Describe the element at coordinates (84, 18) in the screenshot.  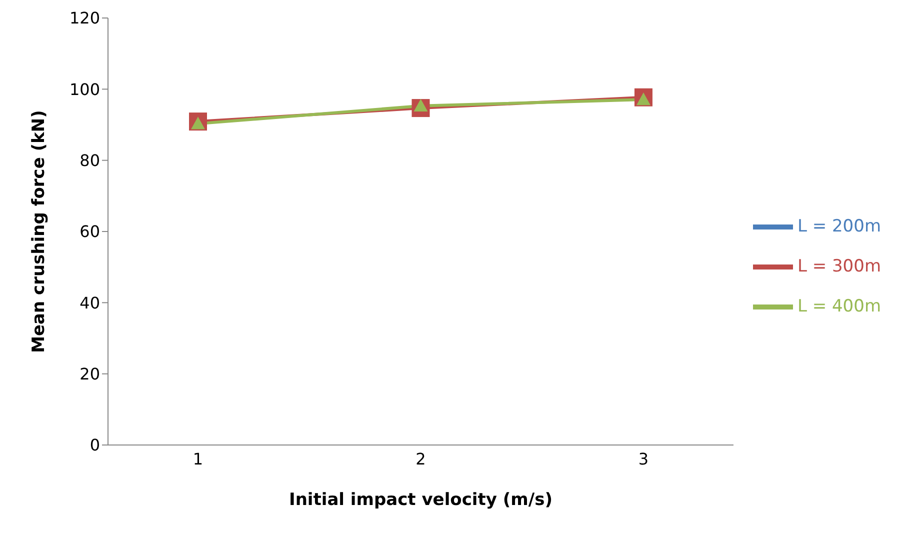
I see `y-tick-label: 120` at that location.